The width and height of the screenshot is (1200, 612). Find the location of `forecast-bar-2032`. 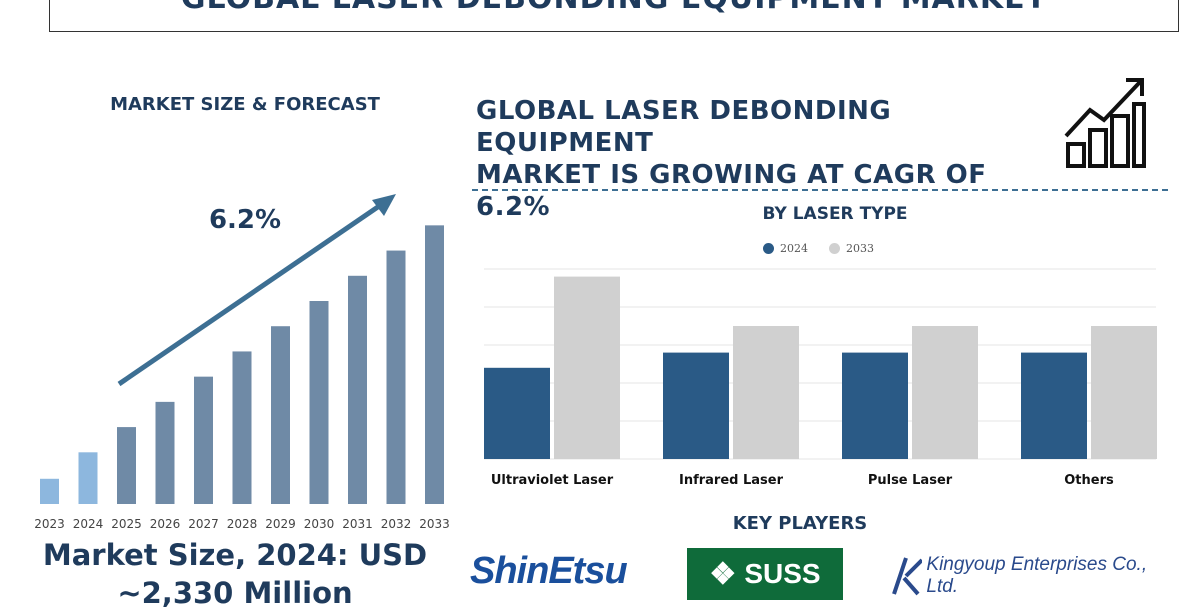

forecast-bar-2032 is located at coordinates (396, 377).